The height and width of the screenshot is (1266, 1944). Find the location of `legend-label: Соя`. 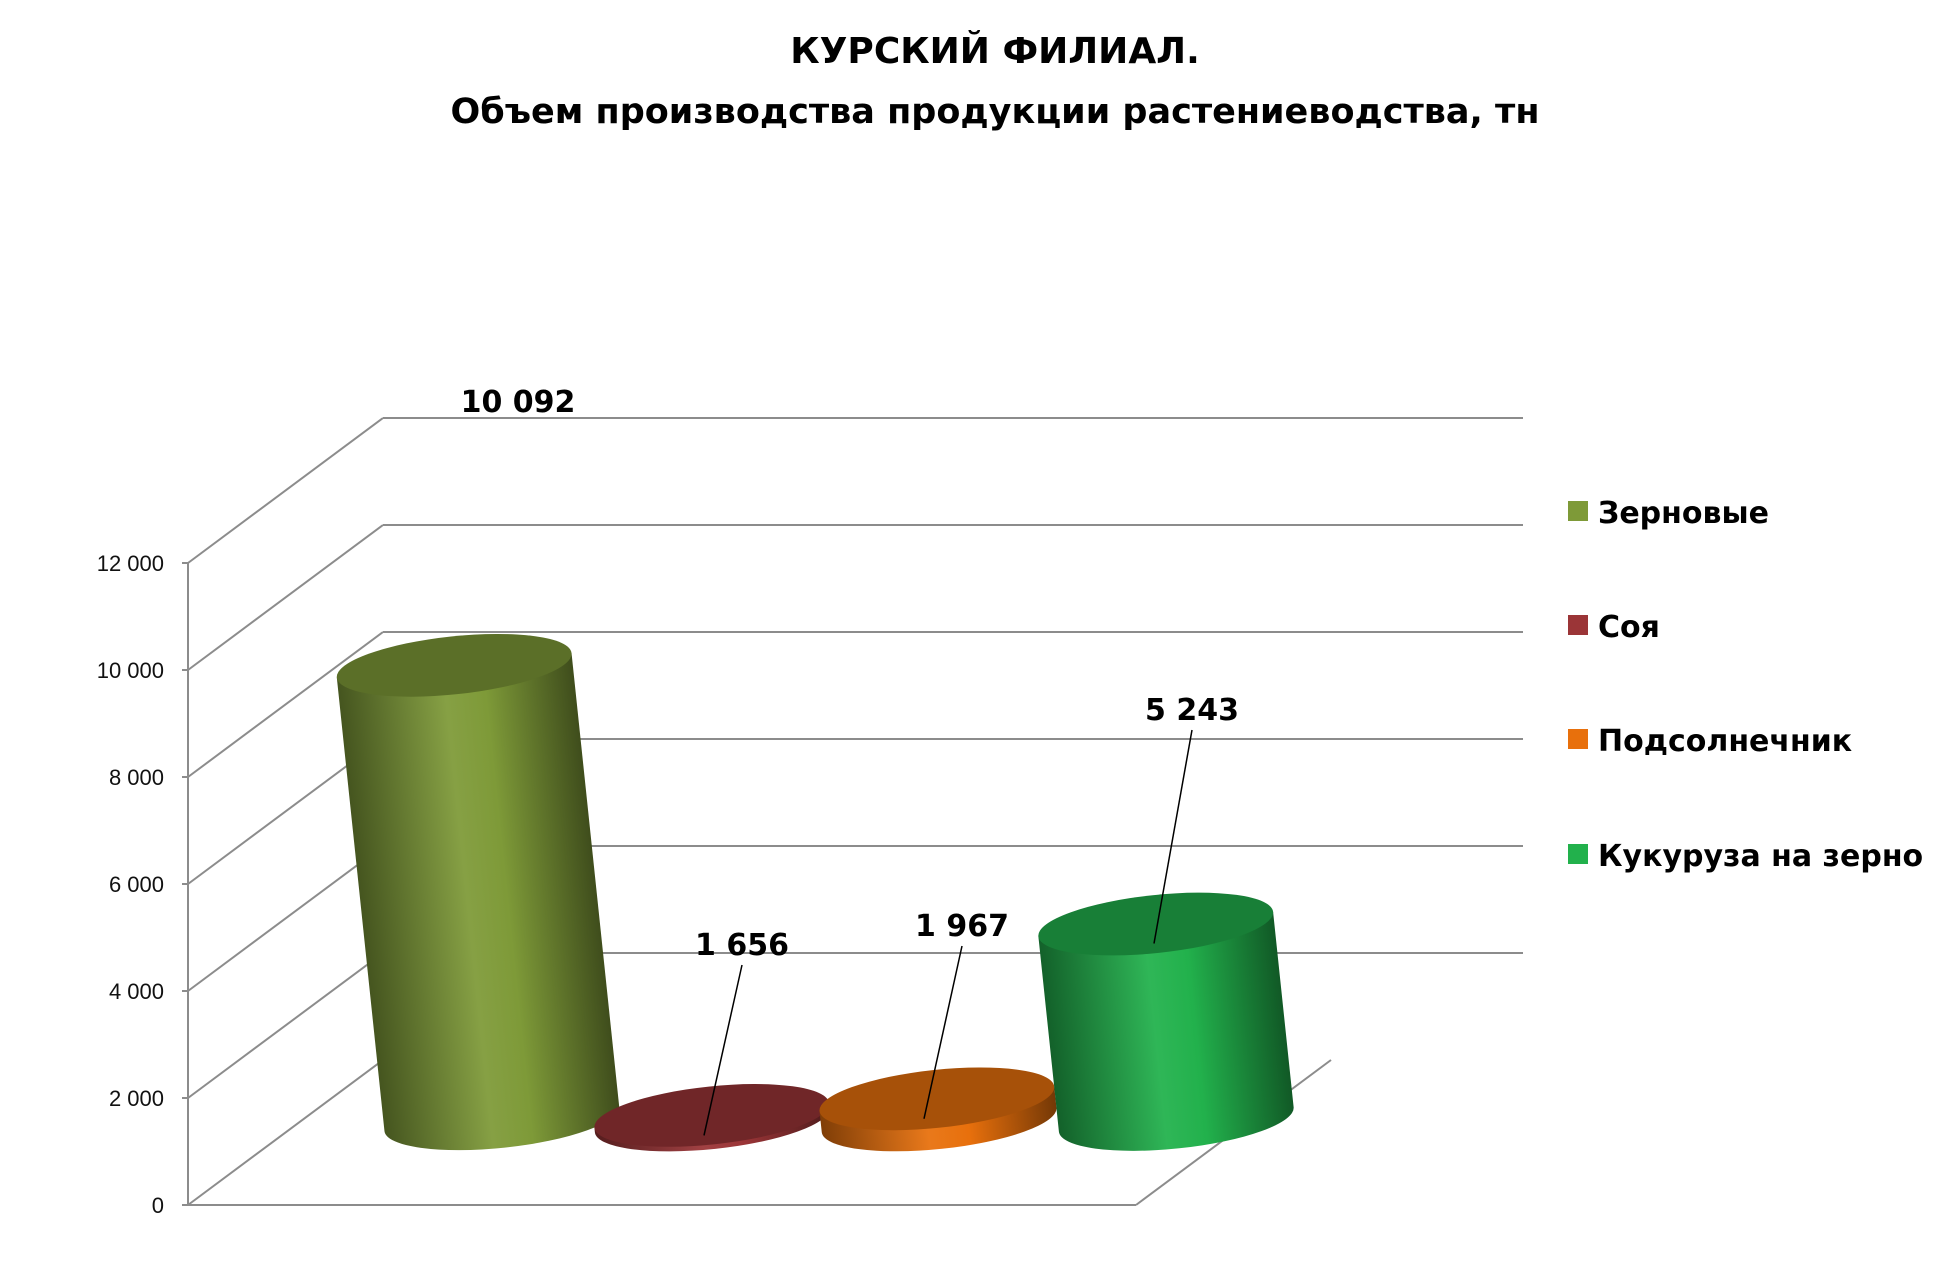

legend-label: Соя is located at coordinates (1629, 627).